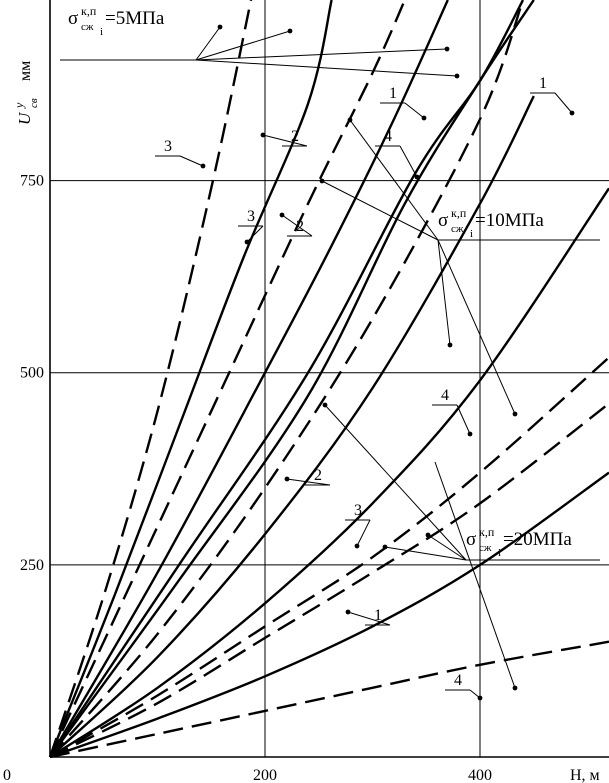 Image resolution: width=609 pixels, height=783 pixels. Describe the element at coordinates (487, 532) in the screenshot. I see `annotation-20-sup: к,п` at that location.